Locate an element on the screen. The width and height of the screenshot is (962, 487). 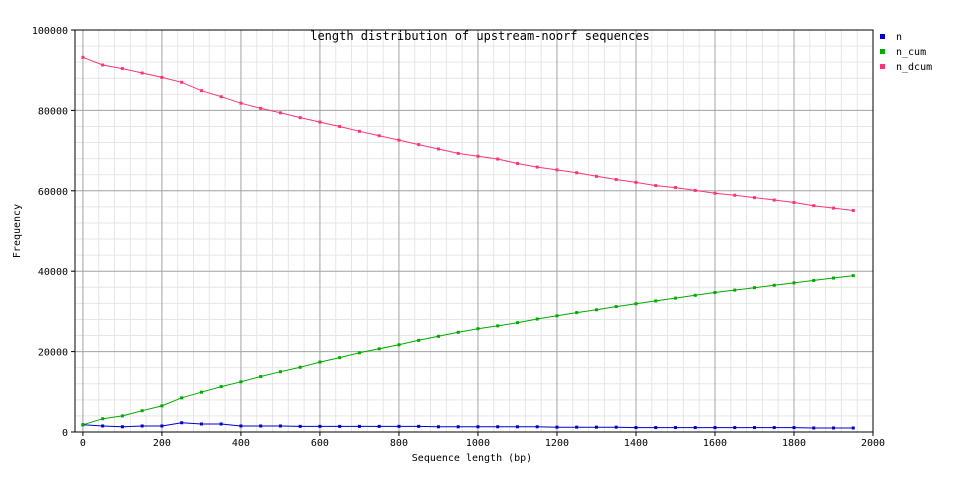
x-tick-label: 1400 is located at coordinates (636, 443).